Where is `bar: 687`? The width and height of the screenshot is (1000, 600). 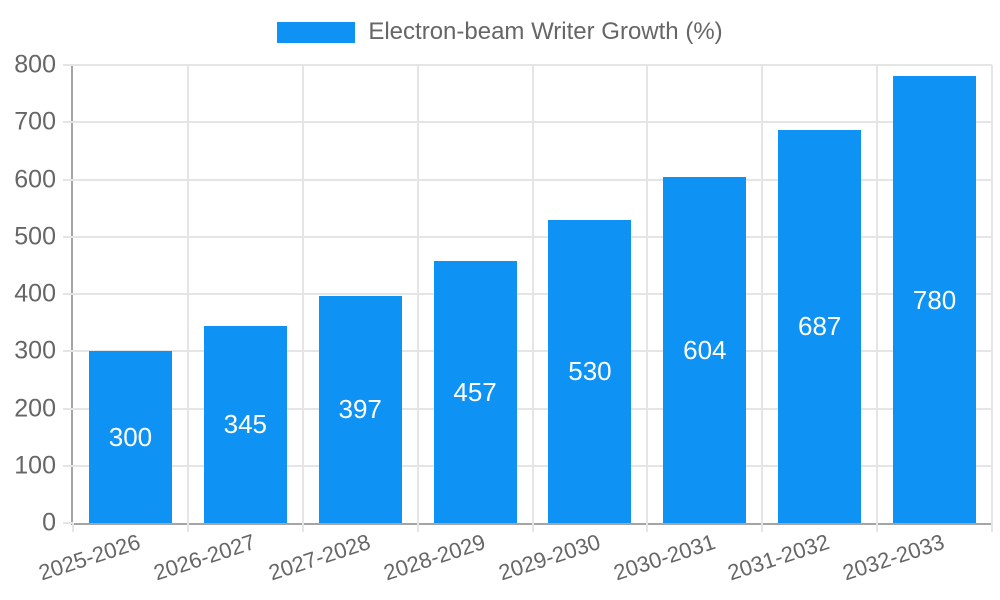
bar: 687 is located at coordinates (820, 326).